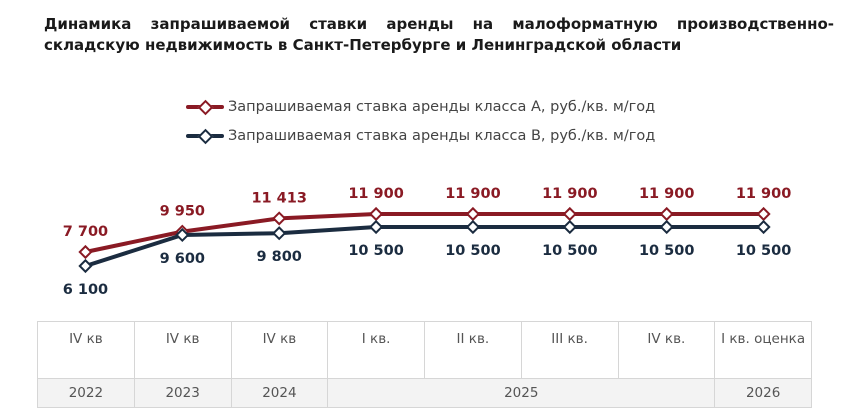 Image resolution: width=861 pixels, height=413 pixels. I want to click on series-a-data-label: 7 700, so click(85, 232).